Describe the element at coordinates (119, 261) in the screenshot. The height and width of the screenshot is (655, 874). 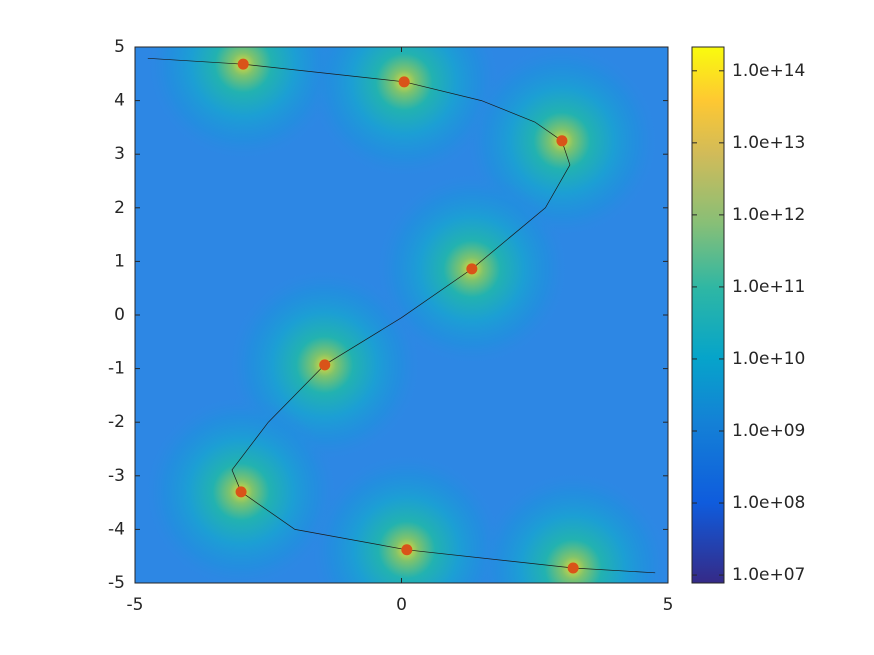
I see `y-tick-label: 1` at that location.